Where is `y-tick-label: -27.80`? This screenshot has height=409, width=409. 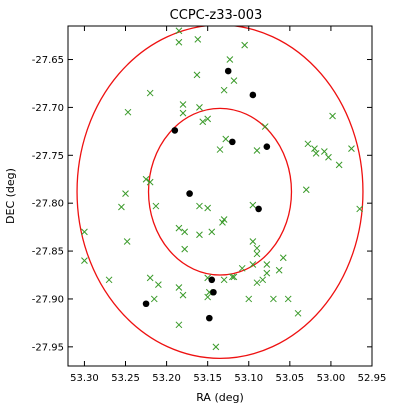 y-tick-label: -27.80 is located at coordinates (48, 204).